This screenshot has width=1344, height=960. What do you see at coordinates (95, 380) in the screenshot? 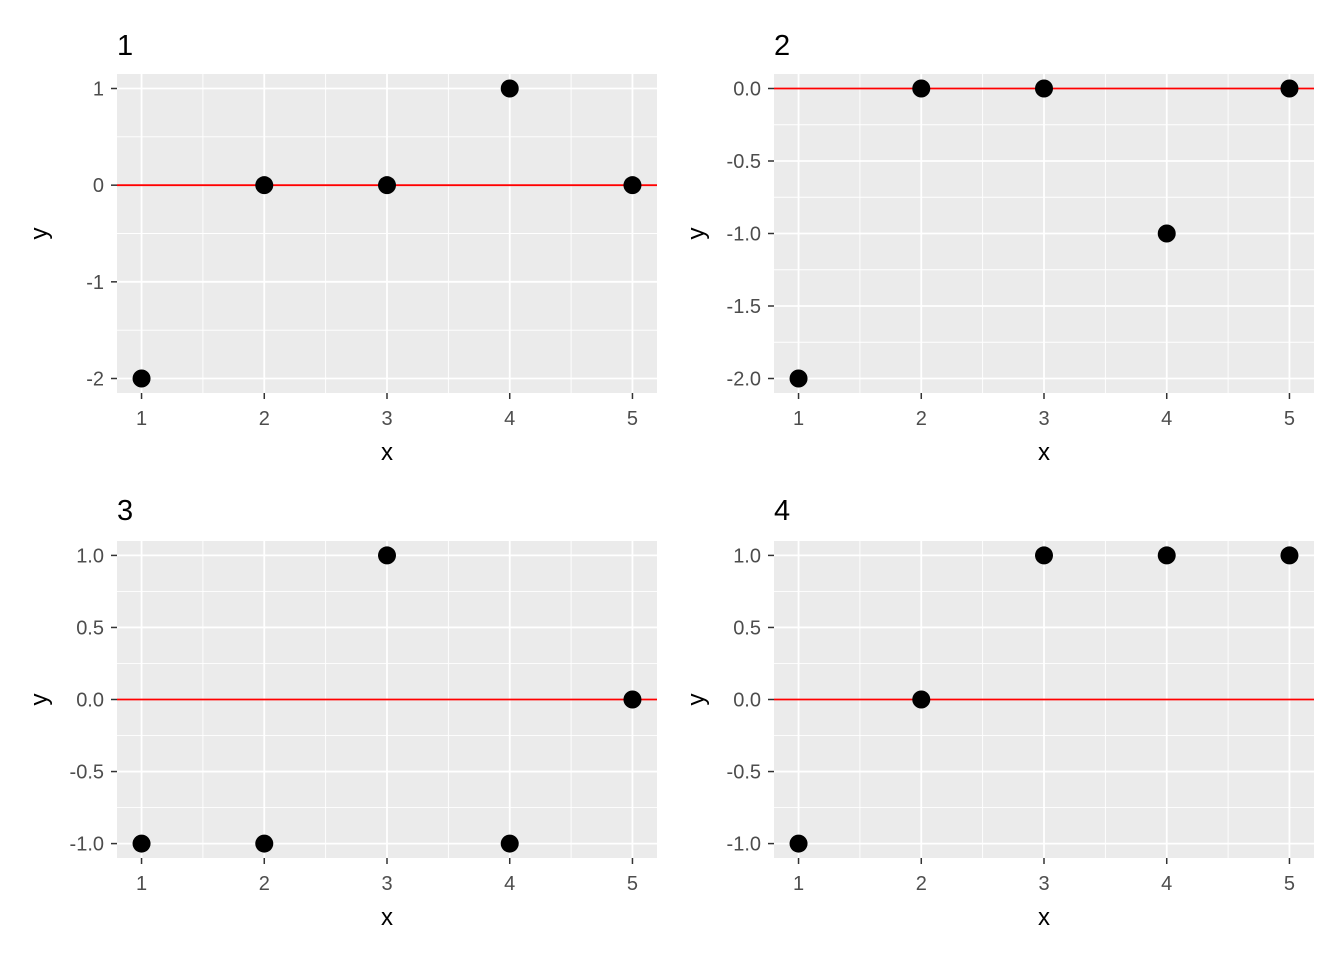
I see `y-tick-label: -2` at bounding box center [95, 380].